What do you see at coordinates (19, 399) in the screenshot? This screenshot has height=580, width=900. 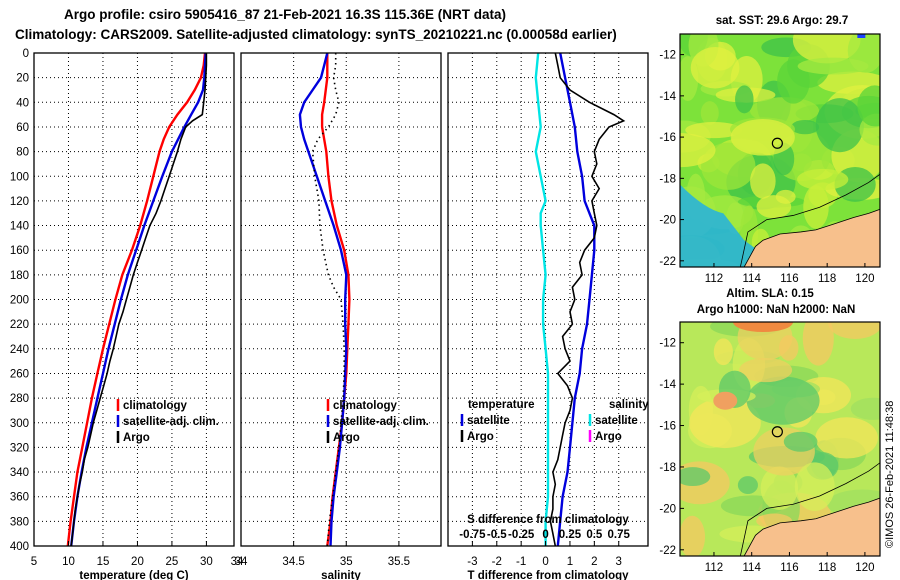 I see `y-tick-label: 280` at bounding box center [19, 399].